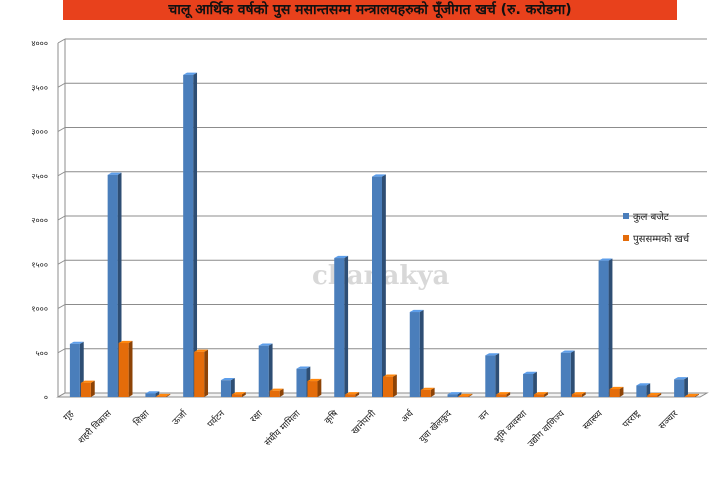  What do you see at coordinates (632, 420) in the screenshot?
I see `x-tick-label: परराष्ट्र` at bounding box center [632, 420].